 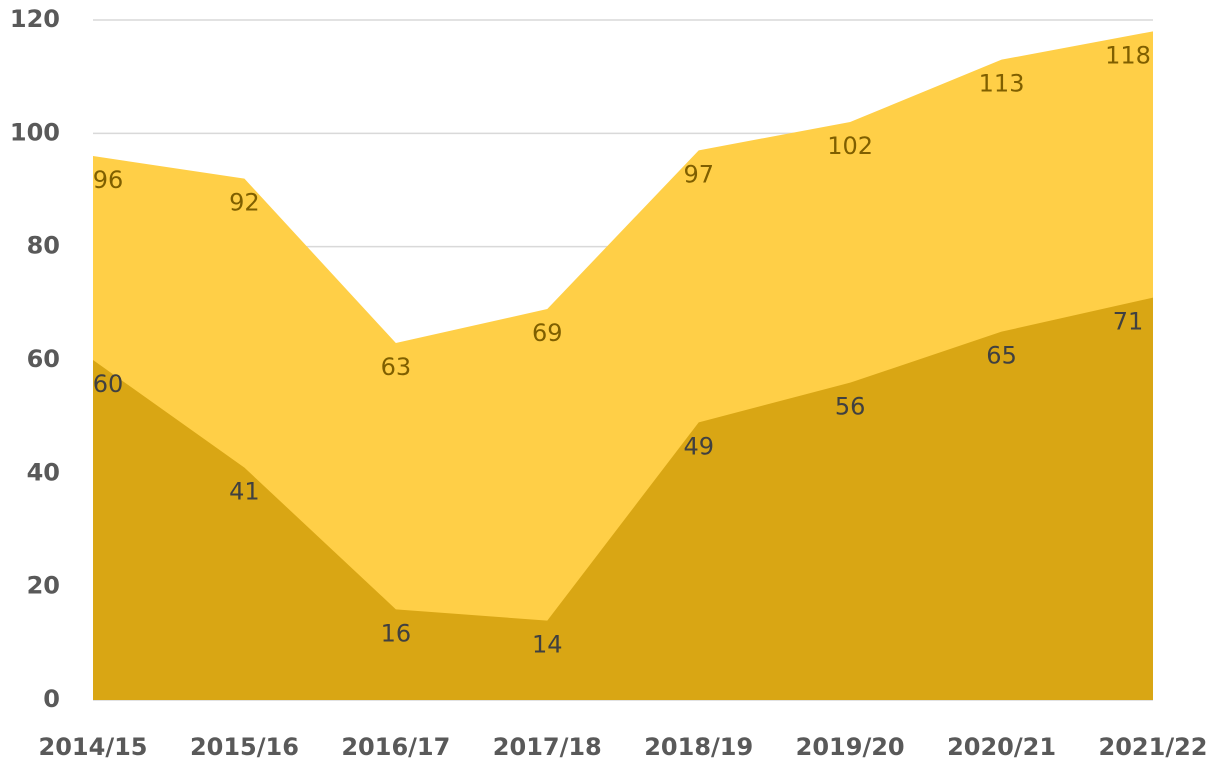 I want to click on y-tick-label: 40, so click(x=43, y=472).